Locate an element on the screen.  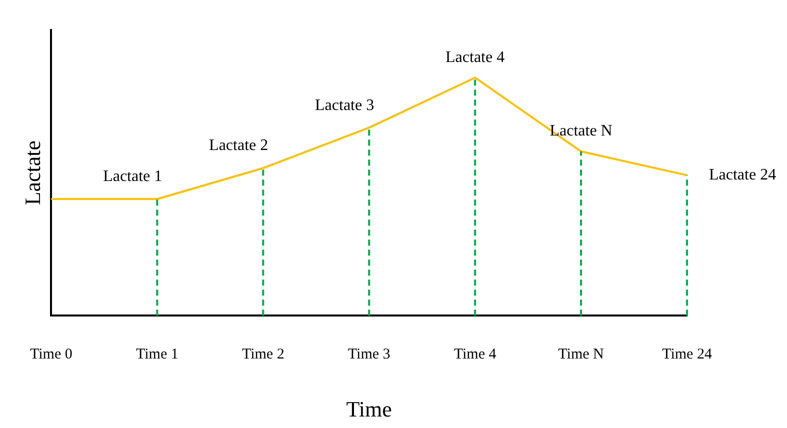
x-tick-label: Time 1 is located at coordinates (157, 354).